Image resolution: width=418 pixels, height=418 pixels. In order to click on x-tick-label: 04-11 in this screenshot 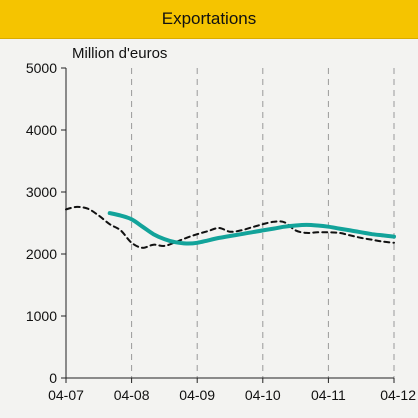, I will do `click(328, 395)`.